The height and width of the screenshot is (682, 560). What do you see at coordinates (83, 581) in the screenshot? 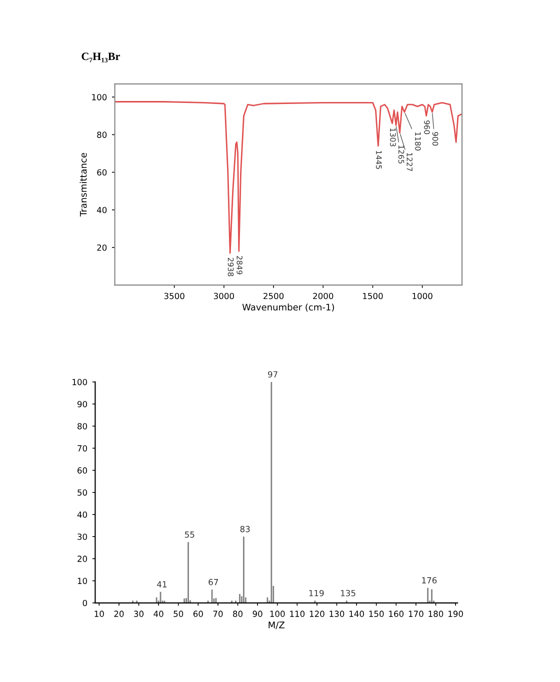
I see `y-tick-label: 10` at bounding box center [83, 581].